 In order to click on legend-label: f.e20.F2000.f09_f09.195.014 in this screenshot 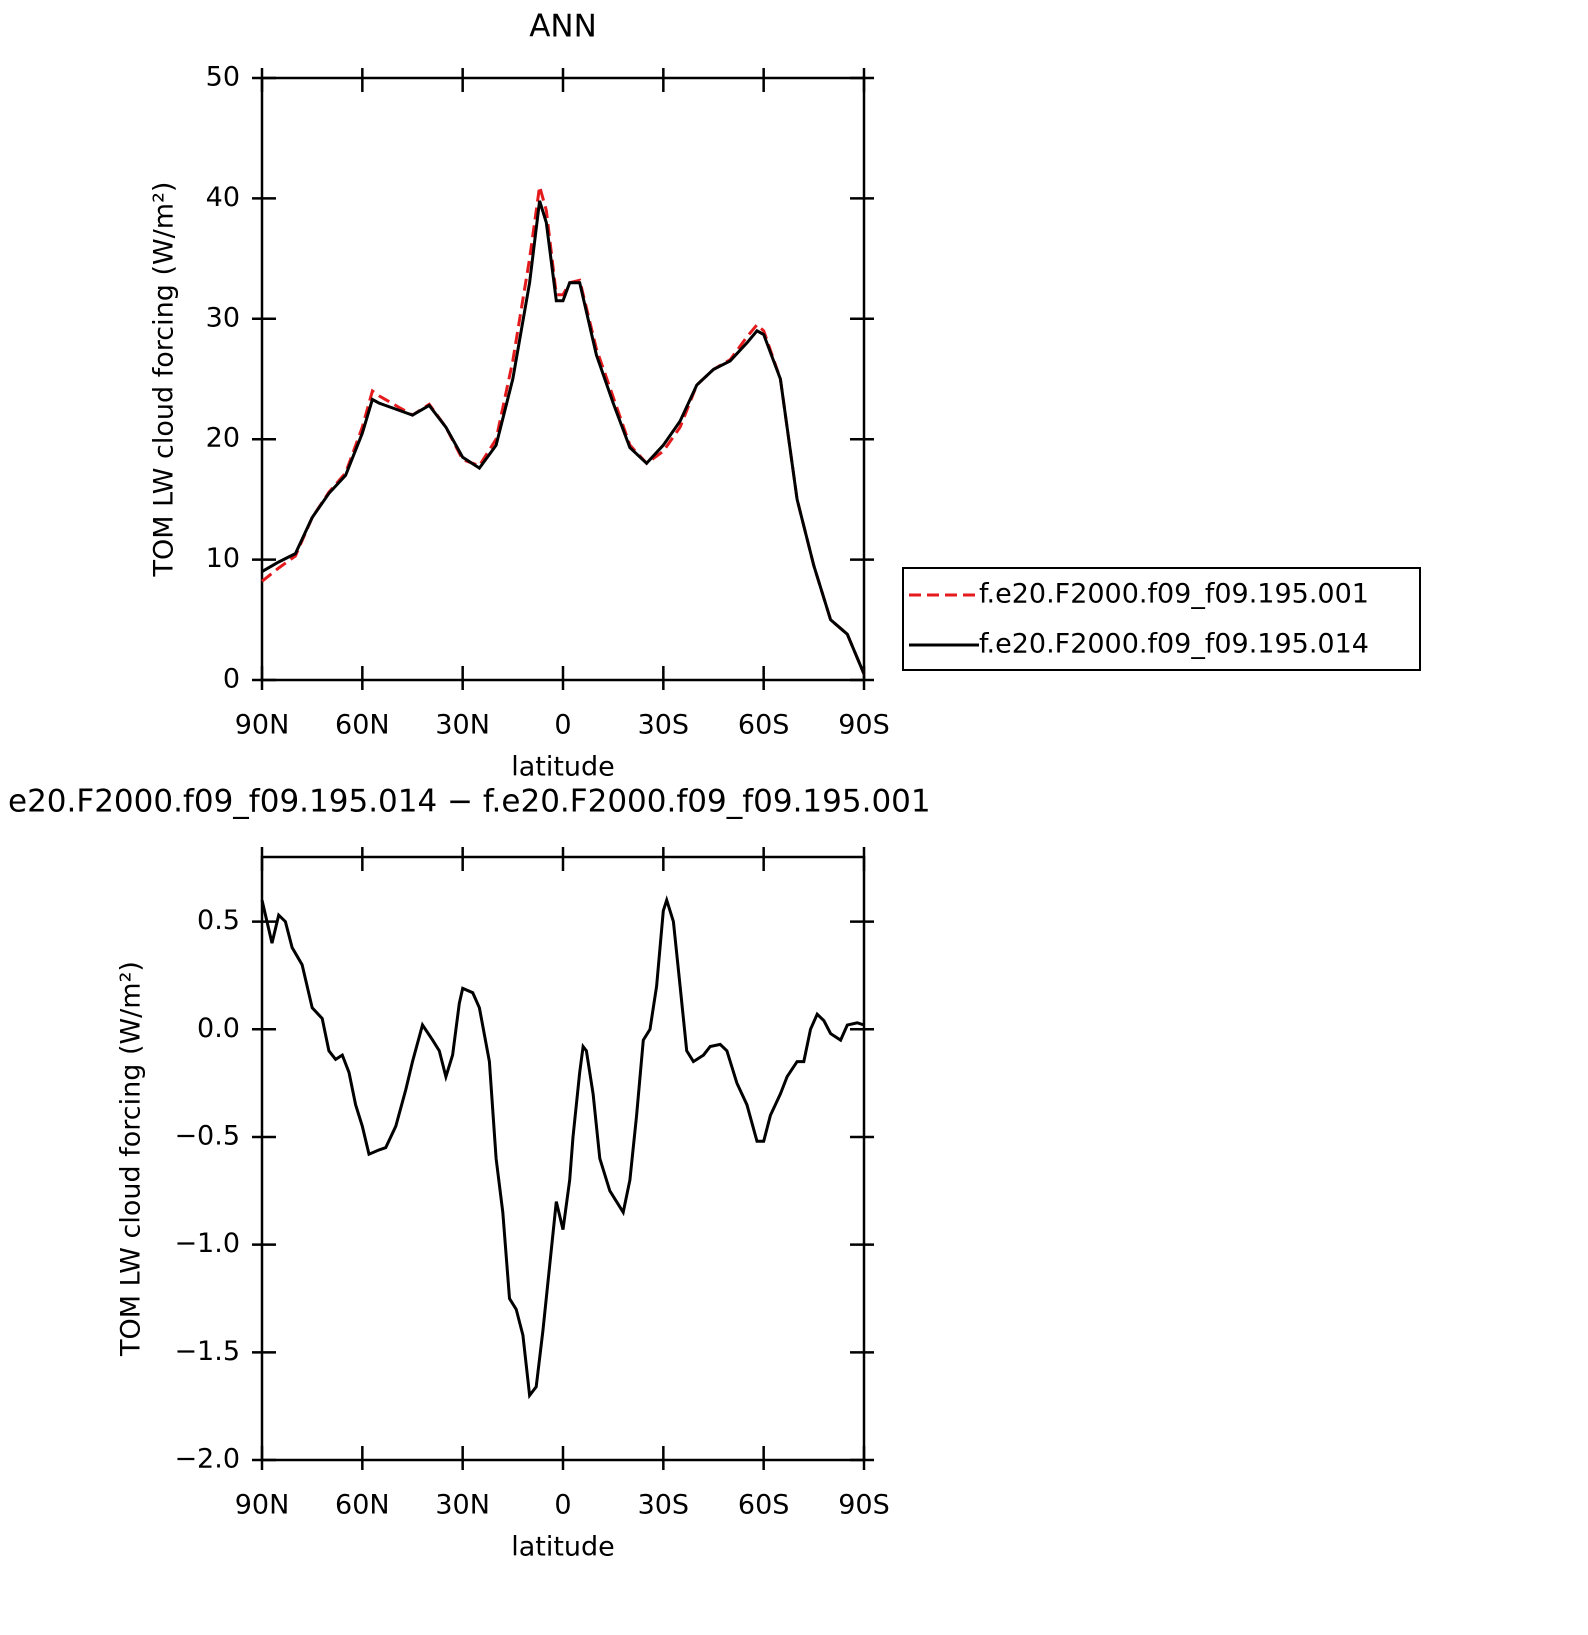, I will do `click(1174, 644)`.